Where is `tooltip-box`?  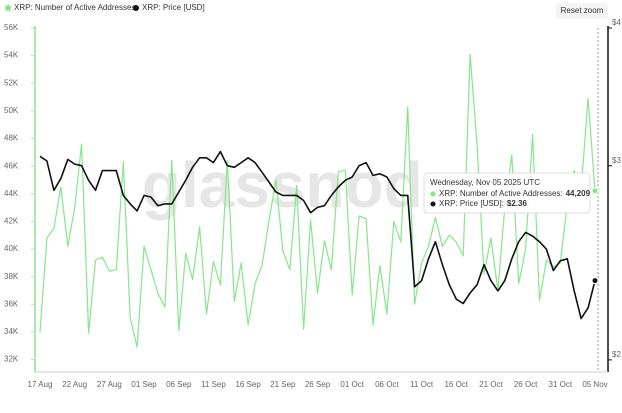 tooltip-box is located at coordinates (507, 193).